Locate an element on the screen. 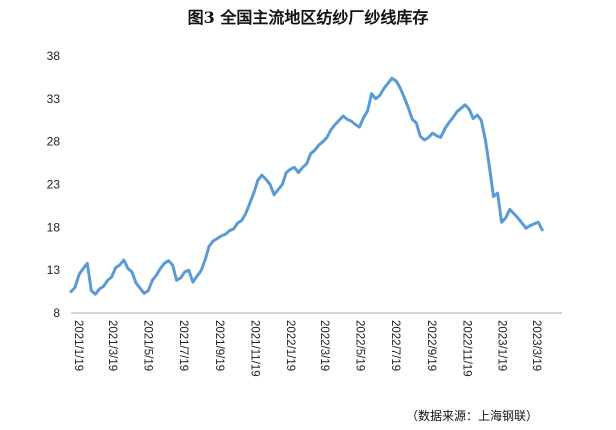 The image size is (616, 430). x-tick-label: 2021/9/19 is located at coordinates (219, 345).